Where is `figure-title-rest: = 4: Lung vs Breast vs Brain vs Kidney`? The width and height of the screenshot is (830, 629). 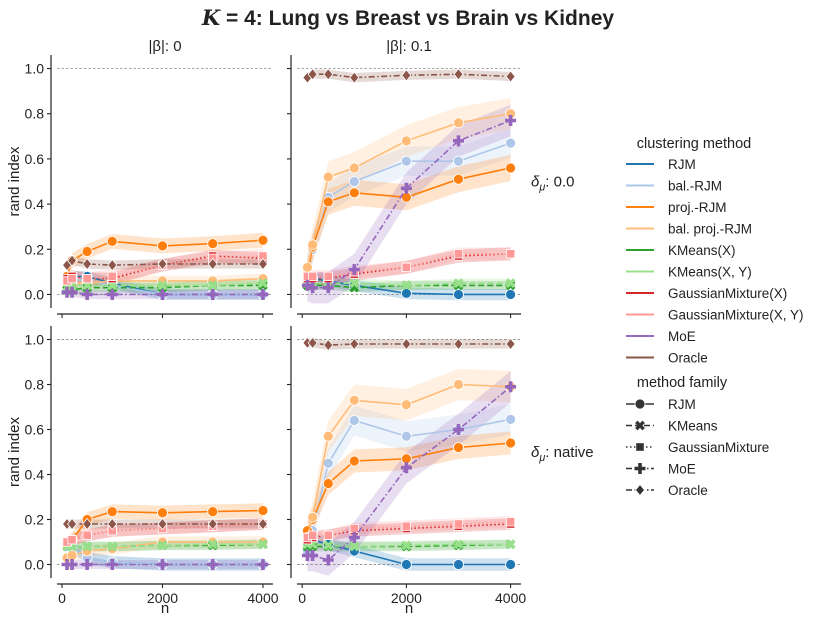 figure-title-rest: = 4: Lung vs Breast vs Brain vs Kidney is located at coordinates (417, 18).